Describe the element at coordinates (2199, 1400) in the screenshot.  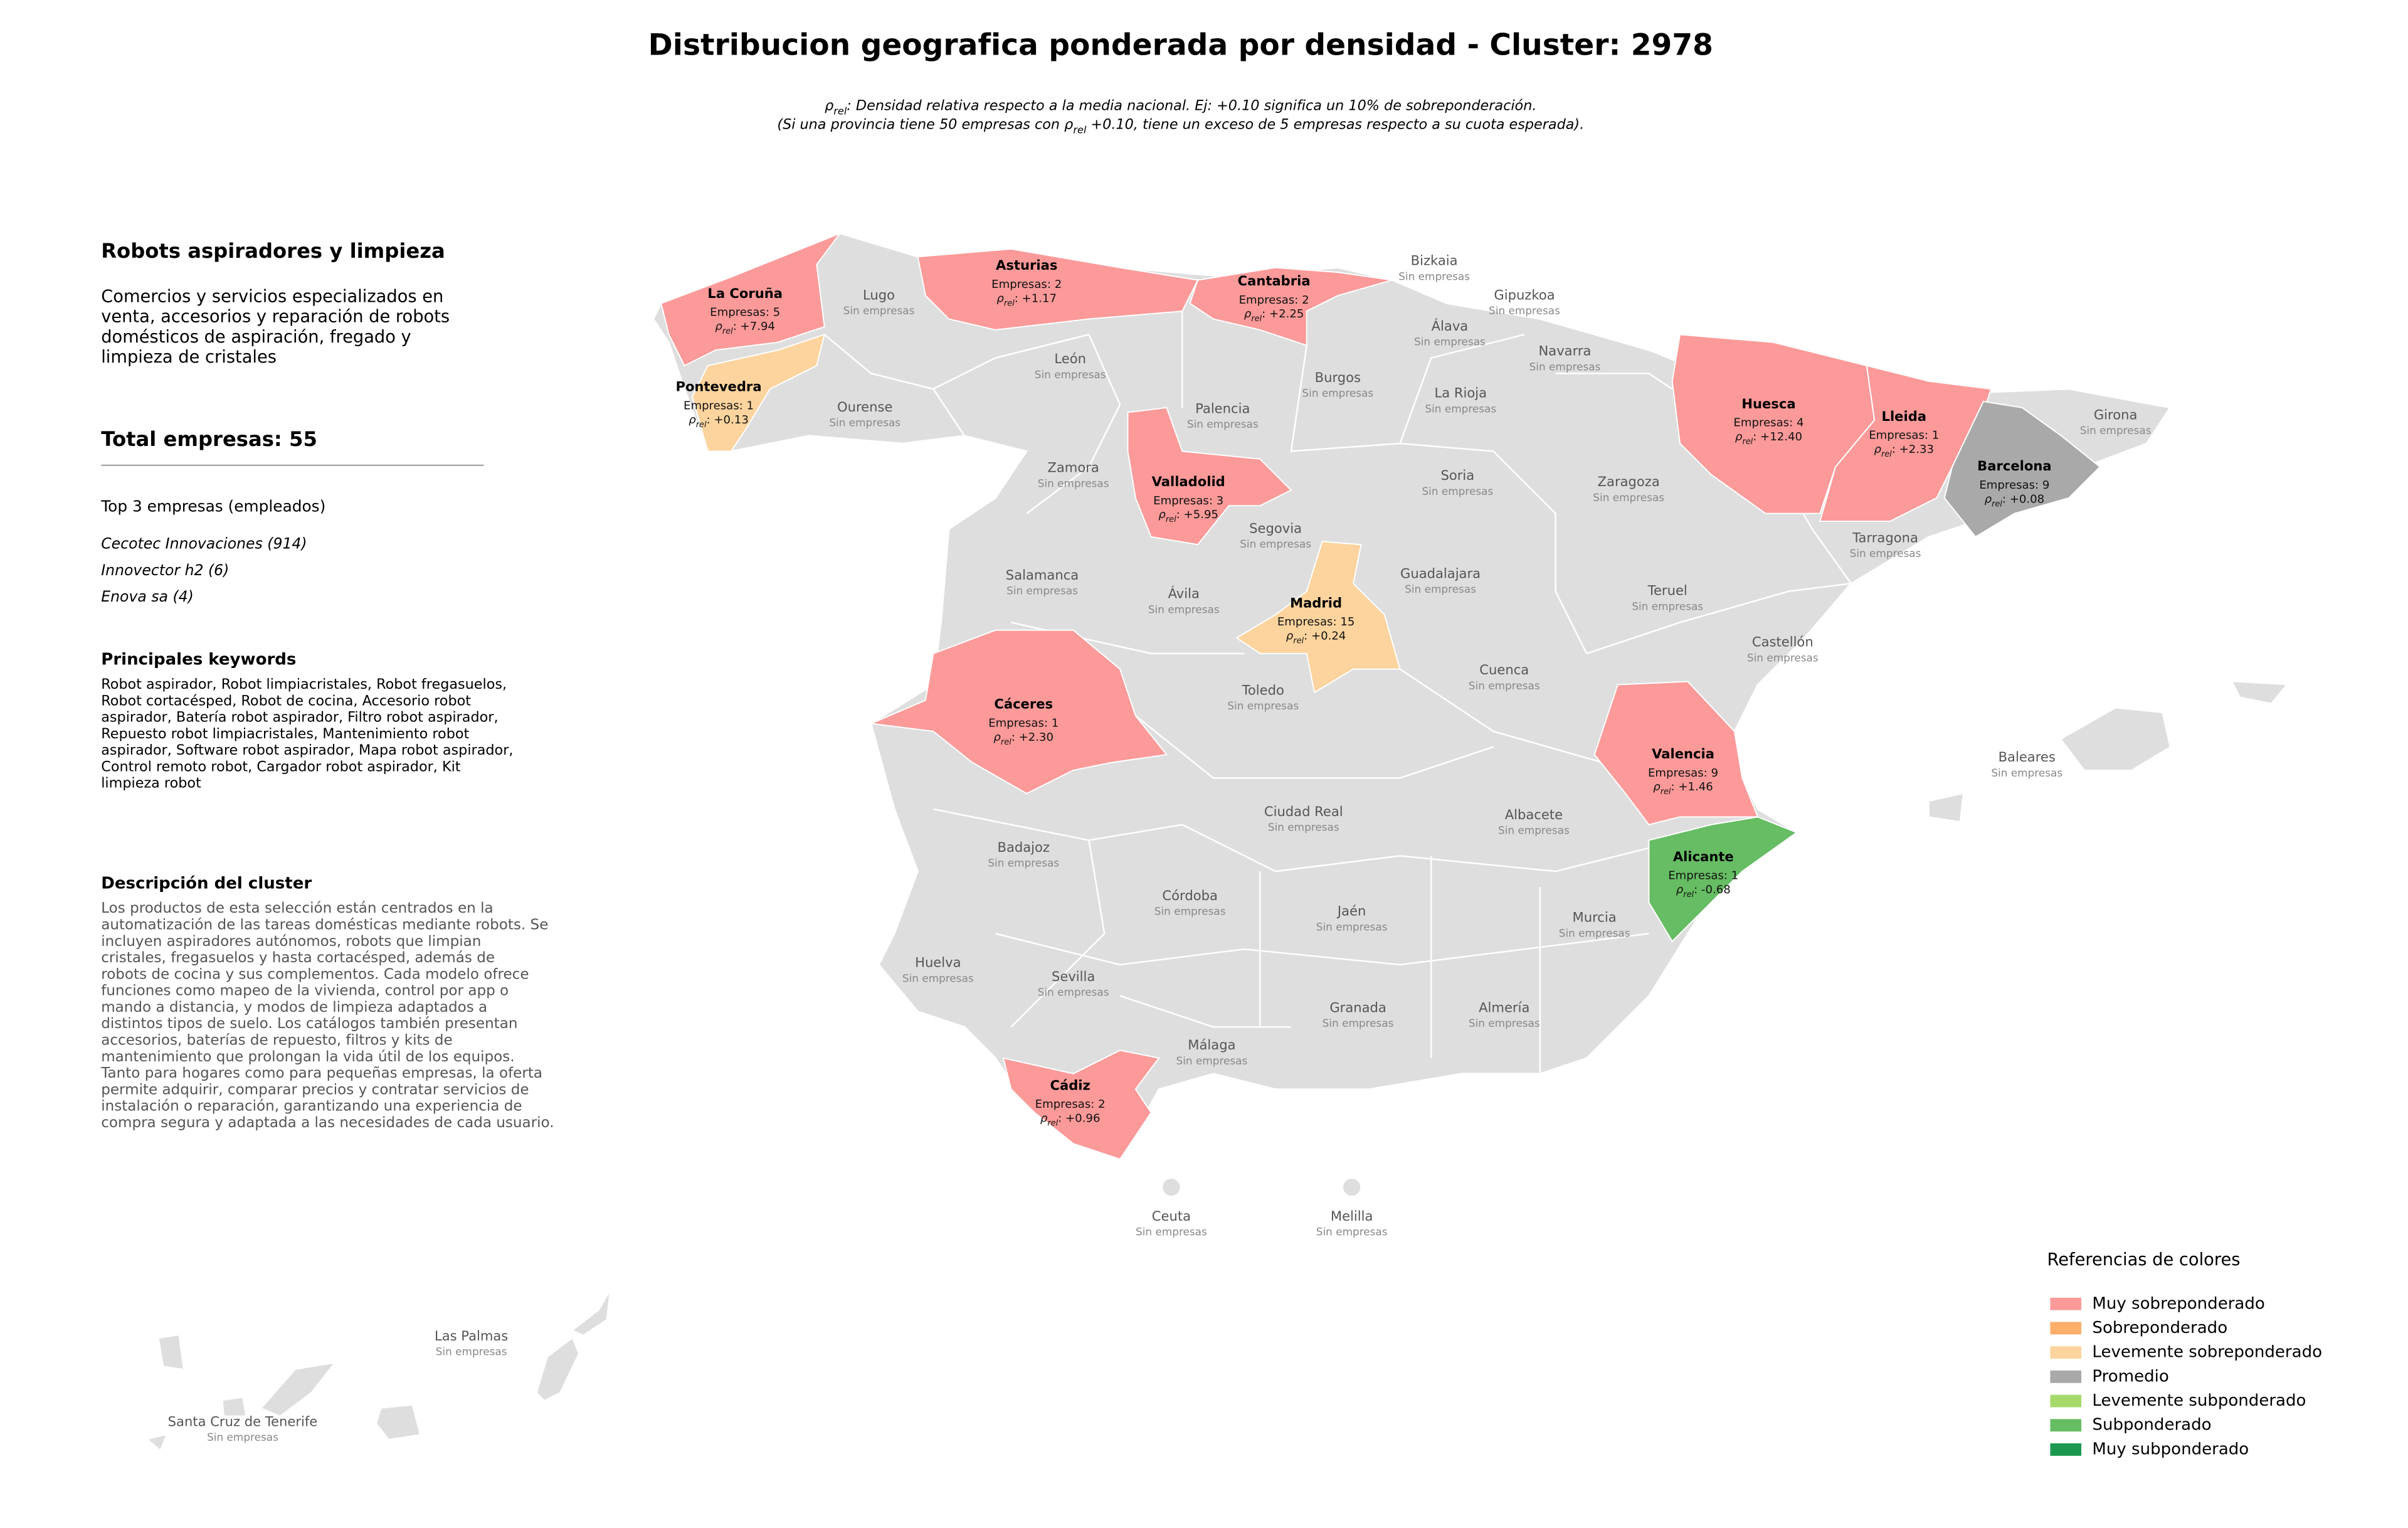
I see `legend-label: Levemente subponderado` at that location.